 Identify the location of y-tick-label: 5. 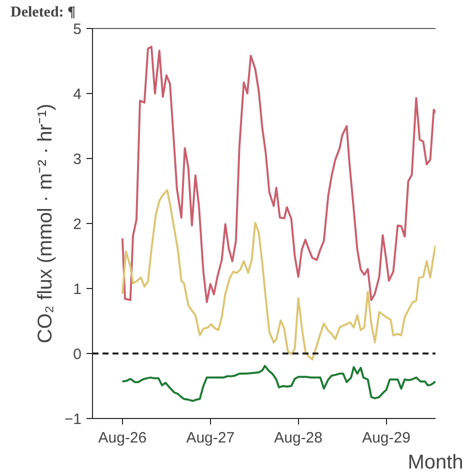
(77, 29).